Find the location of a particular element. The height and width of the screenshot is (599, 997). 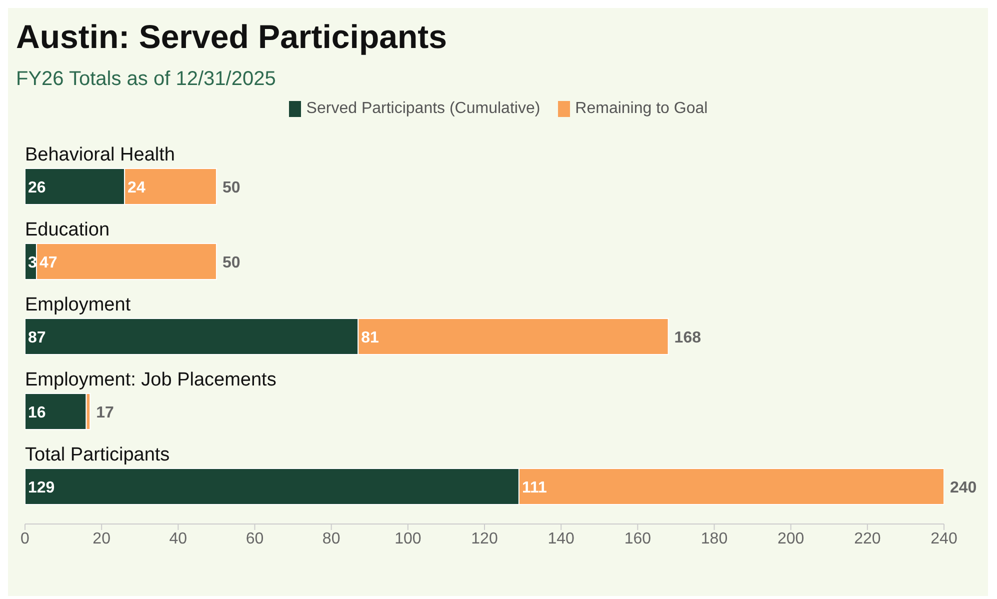

x-tick-label: 140 is located at coordinates (561, 539).